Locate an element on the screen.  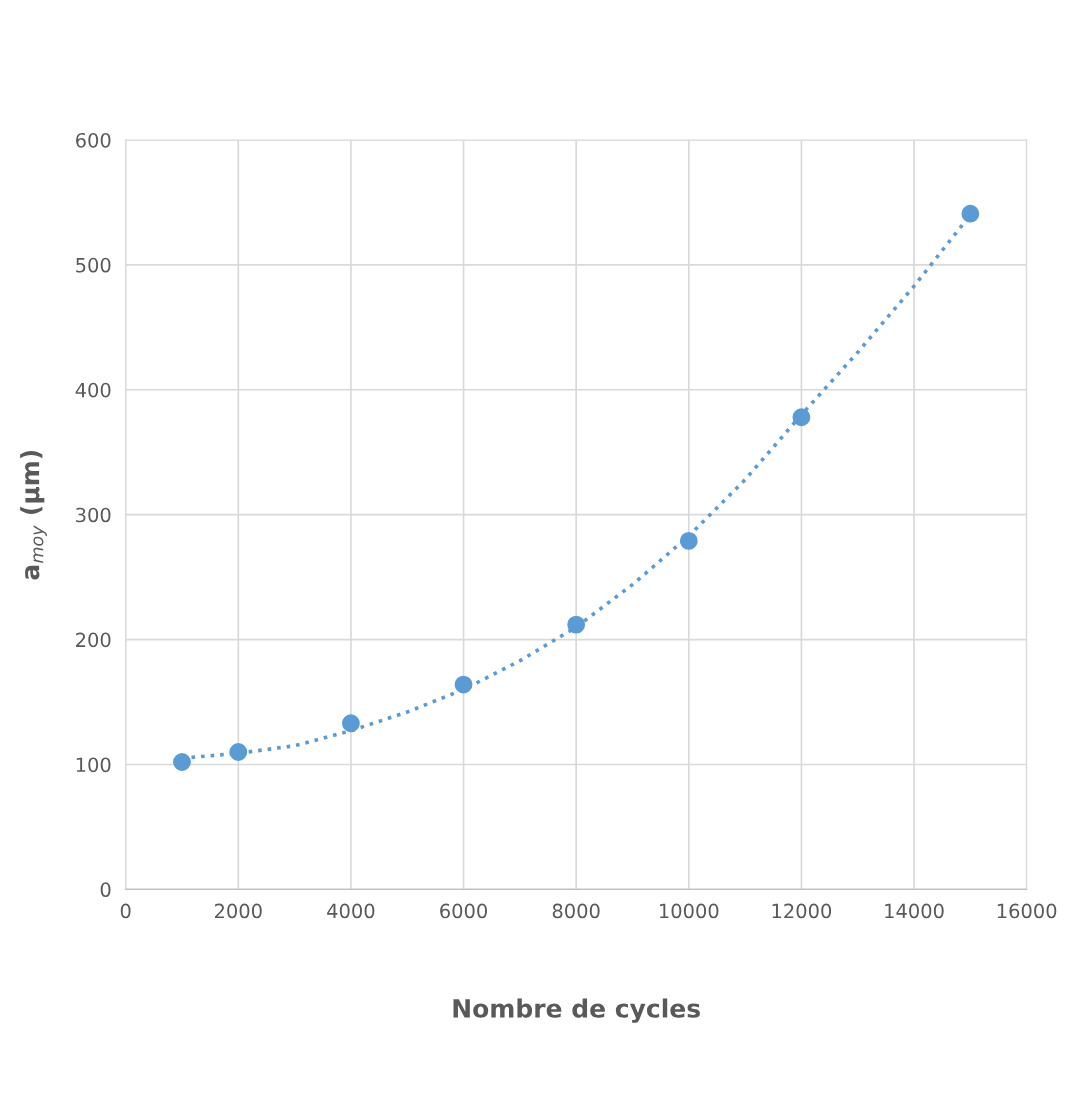
y-tick-label: 200 is located at coordinates (93, 640).